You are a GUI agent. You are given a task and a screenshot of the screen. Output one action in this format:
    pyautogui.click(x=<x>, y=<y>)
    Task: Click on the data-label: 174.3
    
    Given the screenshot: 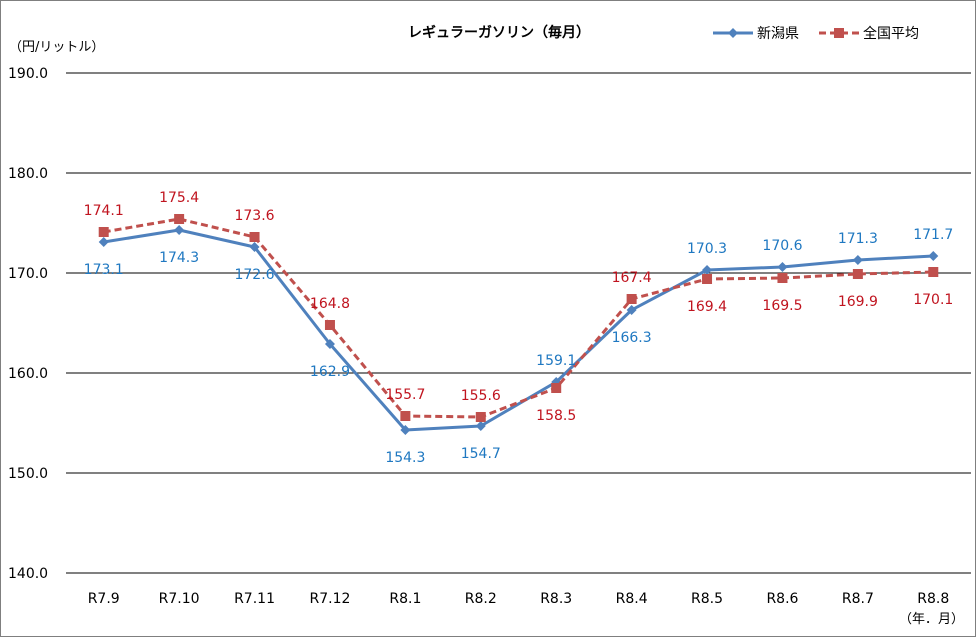 What is the action you would take?
    pyautogui.click(x=179, y=258)
    